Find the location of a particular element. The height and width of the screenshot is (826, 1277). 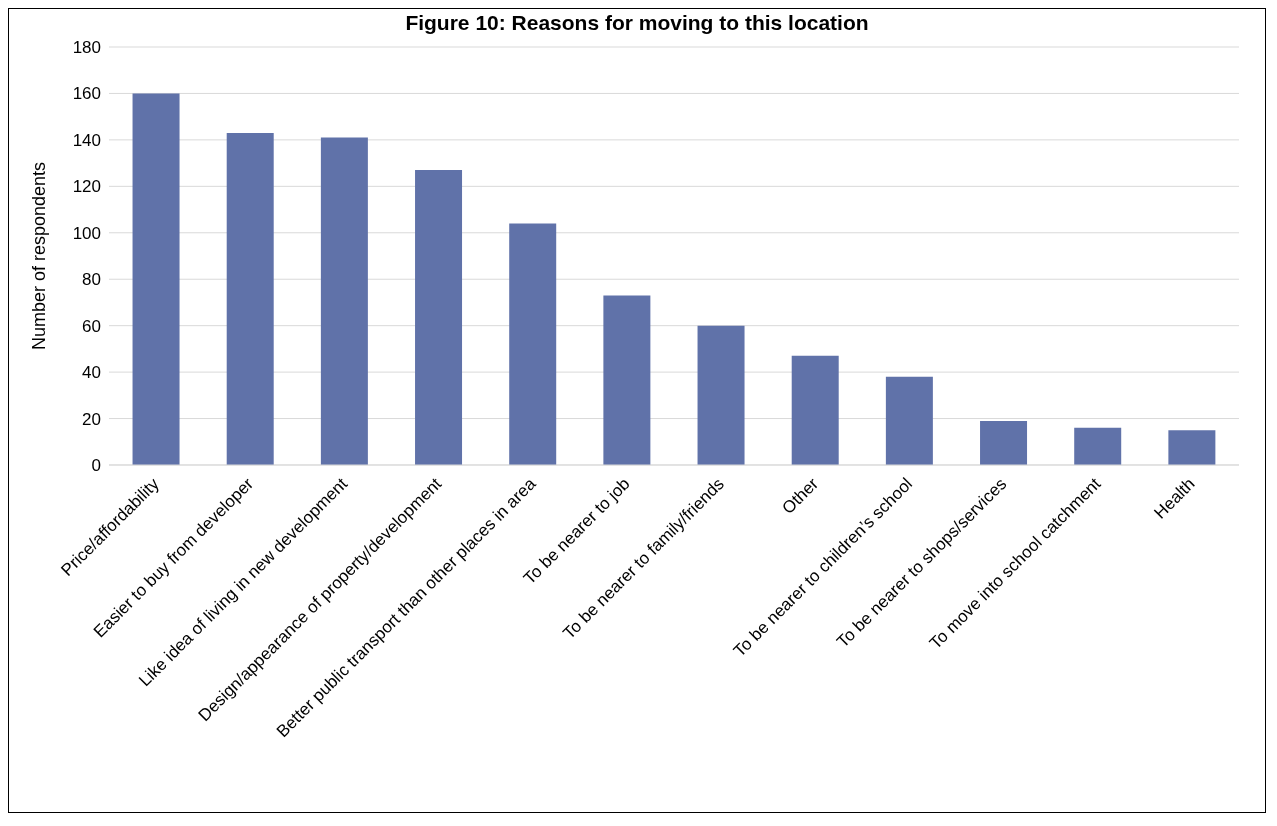

y-tick-label: 60 is located at coordinates (91, 326).